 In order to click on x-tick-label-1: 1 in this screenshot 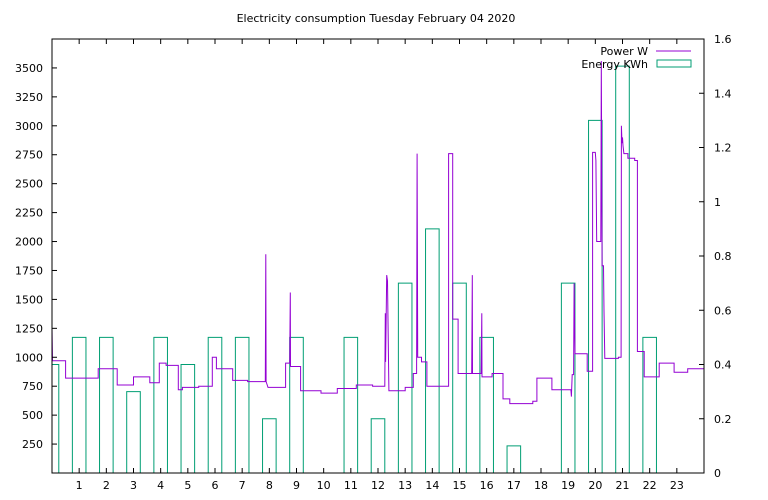, I will do `click(79, 485)`.